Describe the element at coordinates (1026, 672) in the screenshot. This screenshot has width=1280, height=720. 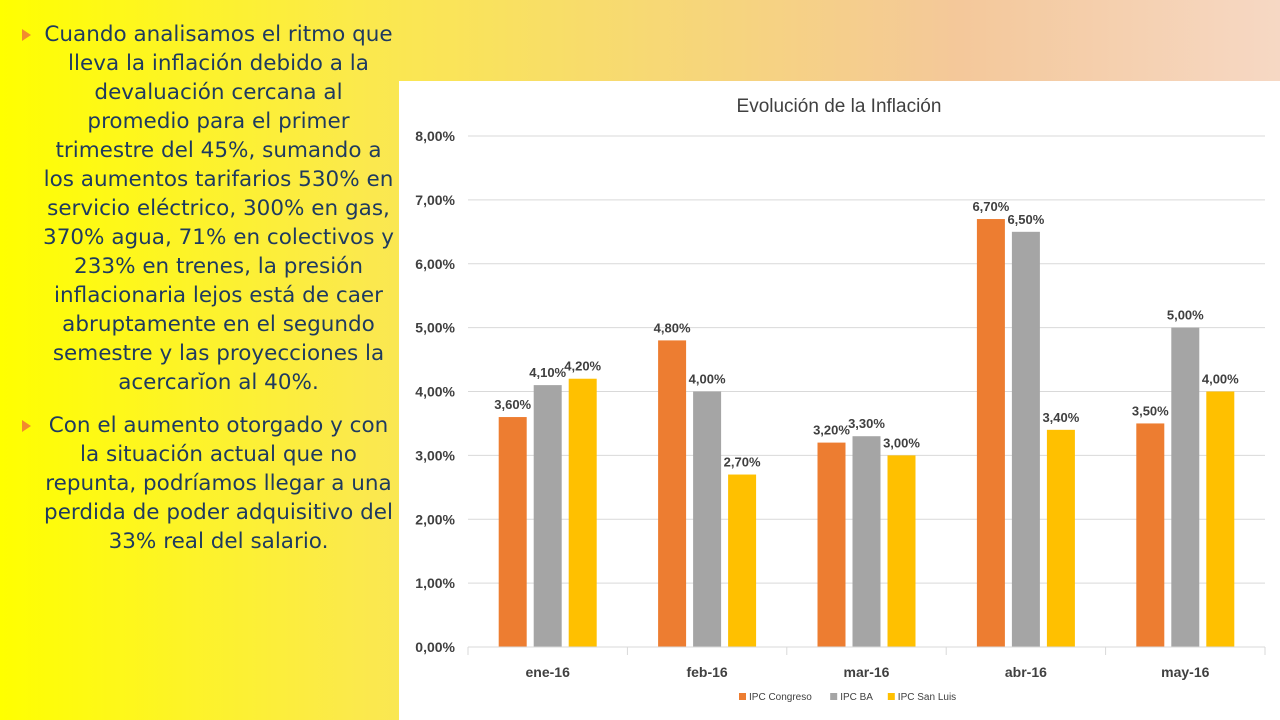
I see `x-tick-label: abr-16` at that location.